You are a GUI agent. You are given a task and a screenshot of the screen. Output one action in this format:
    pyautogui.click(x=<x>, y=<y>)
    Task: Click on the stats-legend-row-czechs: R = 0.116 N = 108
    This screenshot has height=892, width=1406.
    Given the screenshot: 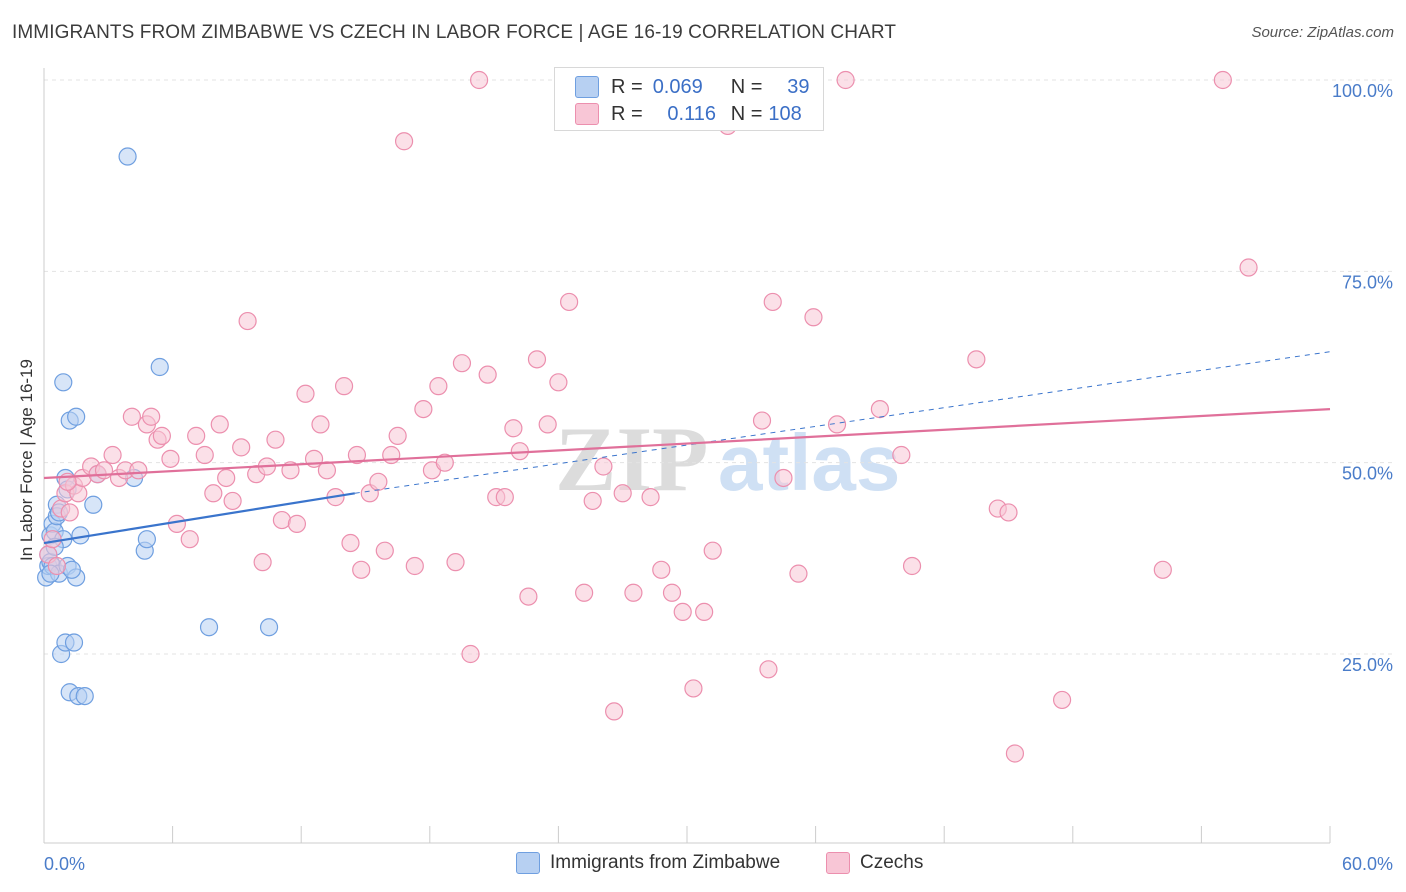 What is the action you would take?
    pyautogui.click(x=688, y=114)
    